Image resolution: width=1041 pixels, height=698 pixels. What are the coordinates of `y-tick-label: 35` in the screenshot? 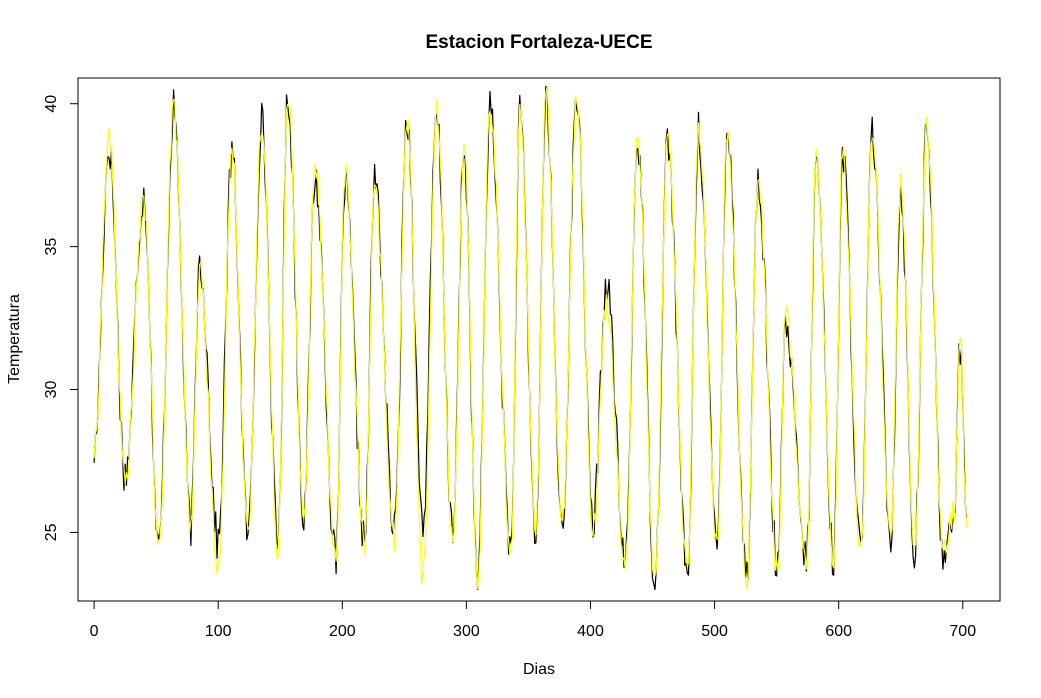 It's located at (51, 247).